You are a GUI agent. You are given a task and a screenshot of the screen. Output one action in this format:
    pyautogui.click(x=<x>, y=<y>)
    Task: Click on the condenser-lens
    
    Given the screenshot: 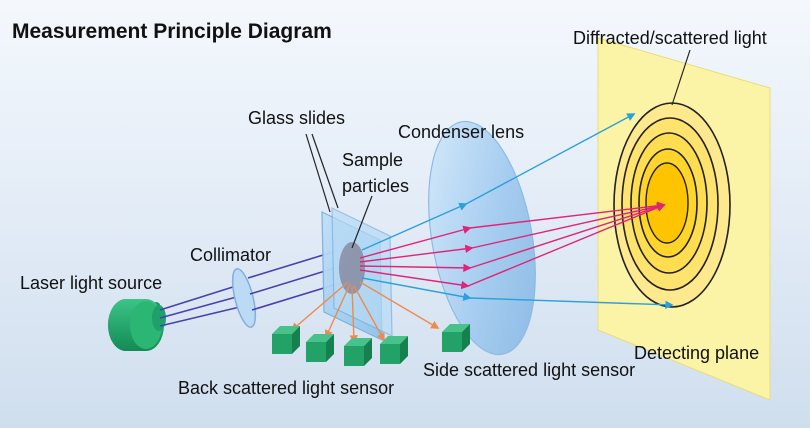 What is the action you would take?
    pyautogui.click(x=482, y=238)
    